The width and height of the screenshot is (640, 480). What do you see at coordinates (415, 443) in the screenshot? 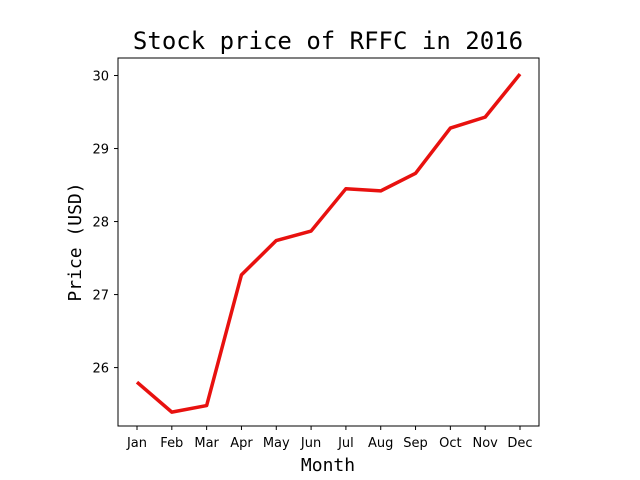
I see `x-tick-label: Sep` at bounding box center [415, 443].